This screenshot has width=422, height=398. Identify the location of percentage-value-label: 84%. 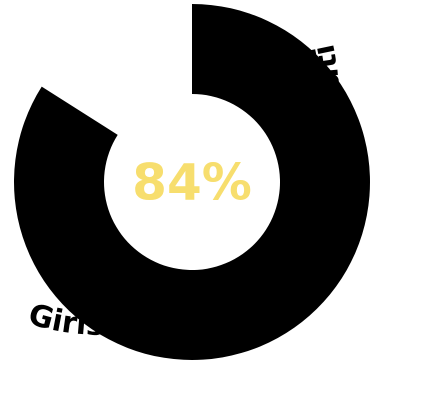
(192, 183).